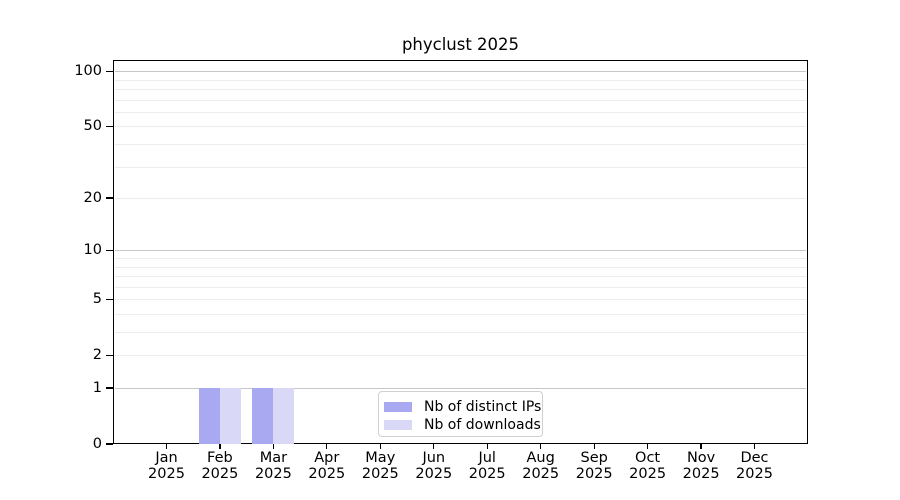 This screenshot has width=900, height=500. What do you see at coordinates (754, 466) in the screenshot?
I see `x-tick-label: Dec 2025` at bounding box center [754, 466].